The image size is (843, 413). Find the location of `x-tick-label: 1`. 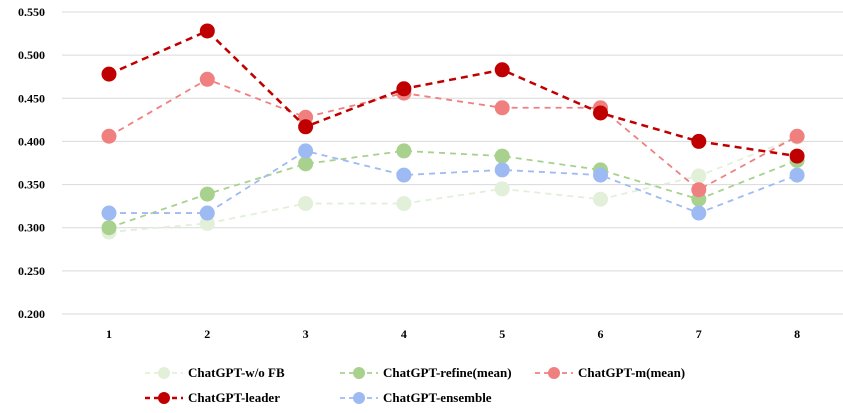

x-tick-label: 1 is located at coordinates (109, 334).